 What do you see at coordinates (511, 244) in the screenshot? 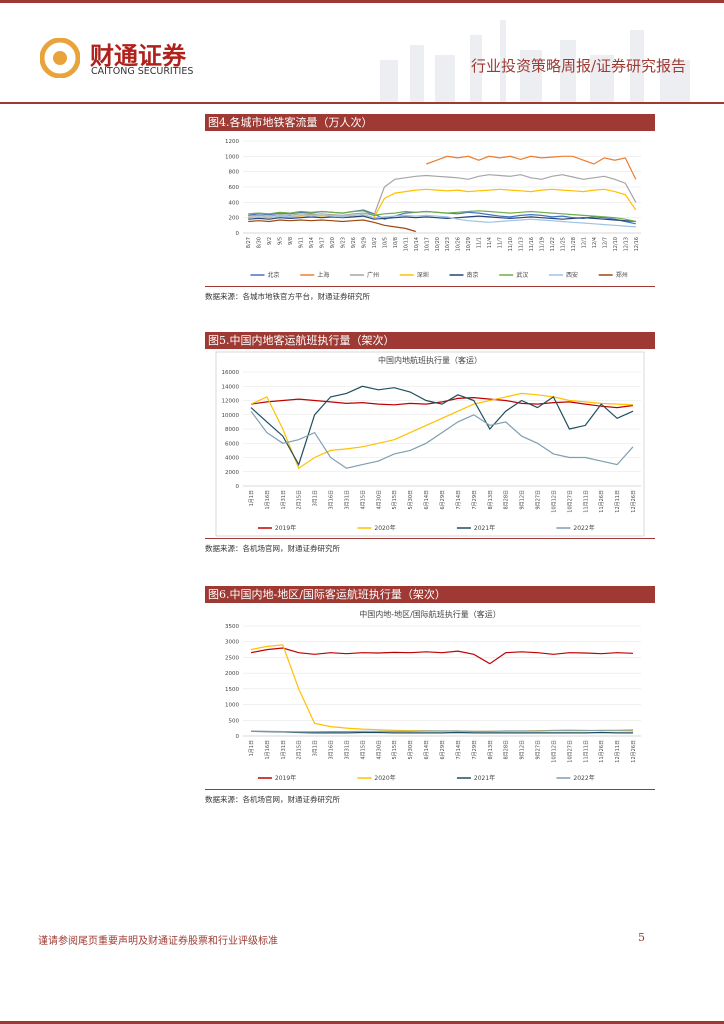
I see `x-tick-label: 11/10` at bounding box center [511, 244].